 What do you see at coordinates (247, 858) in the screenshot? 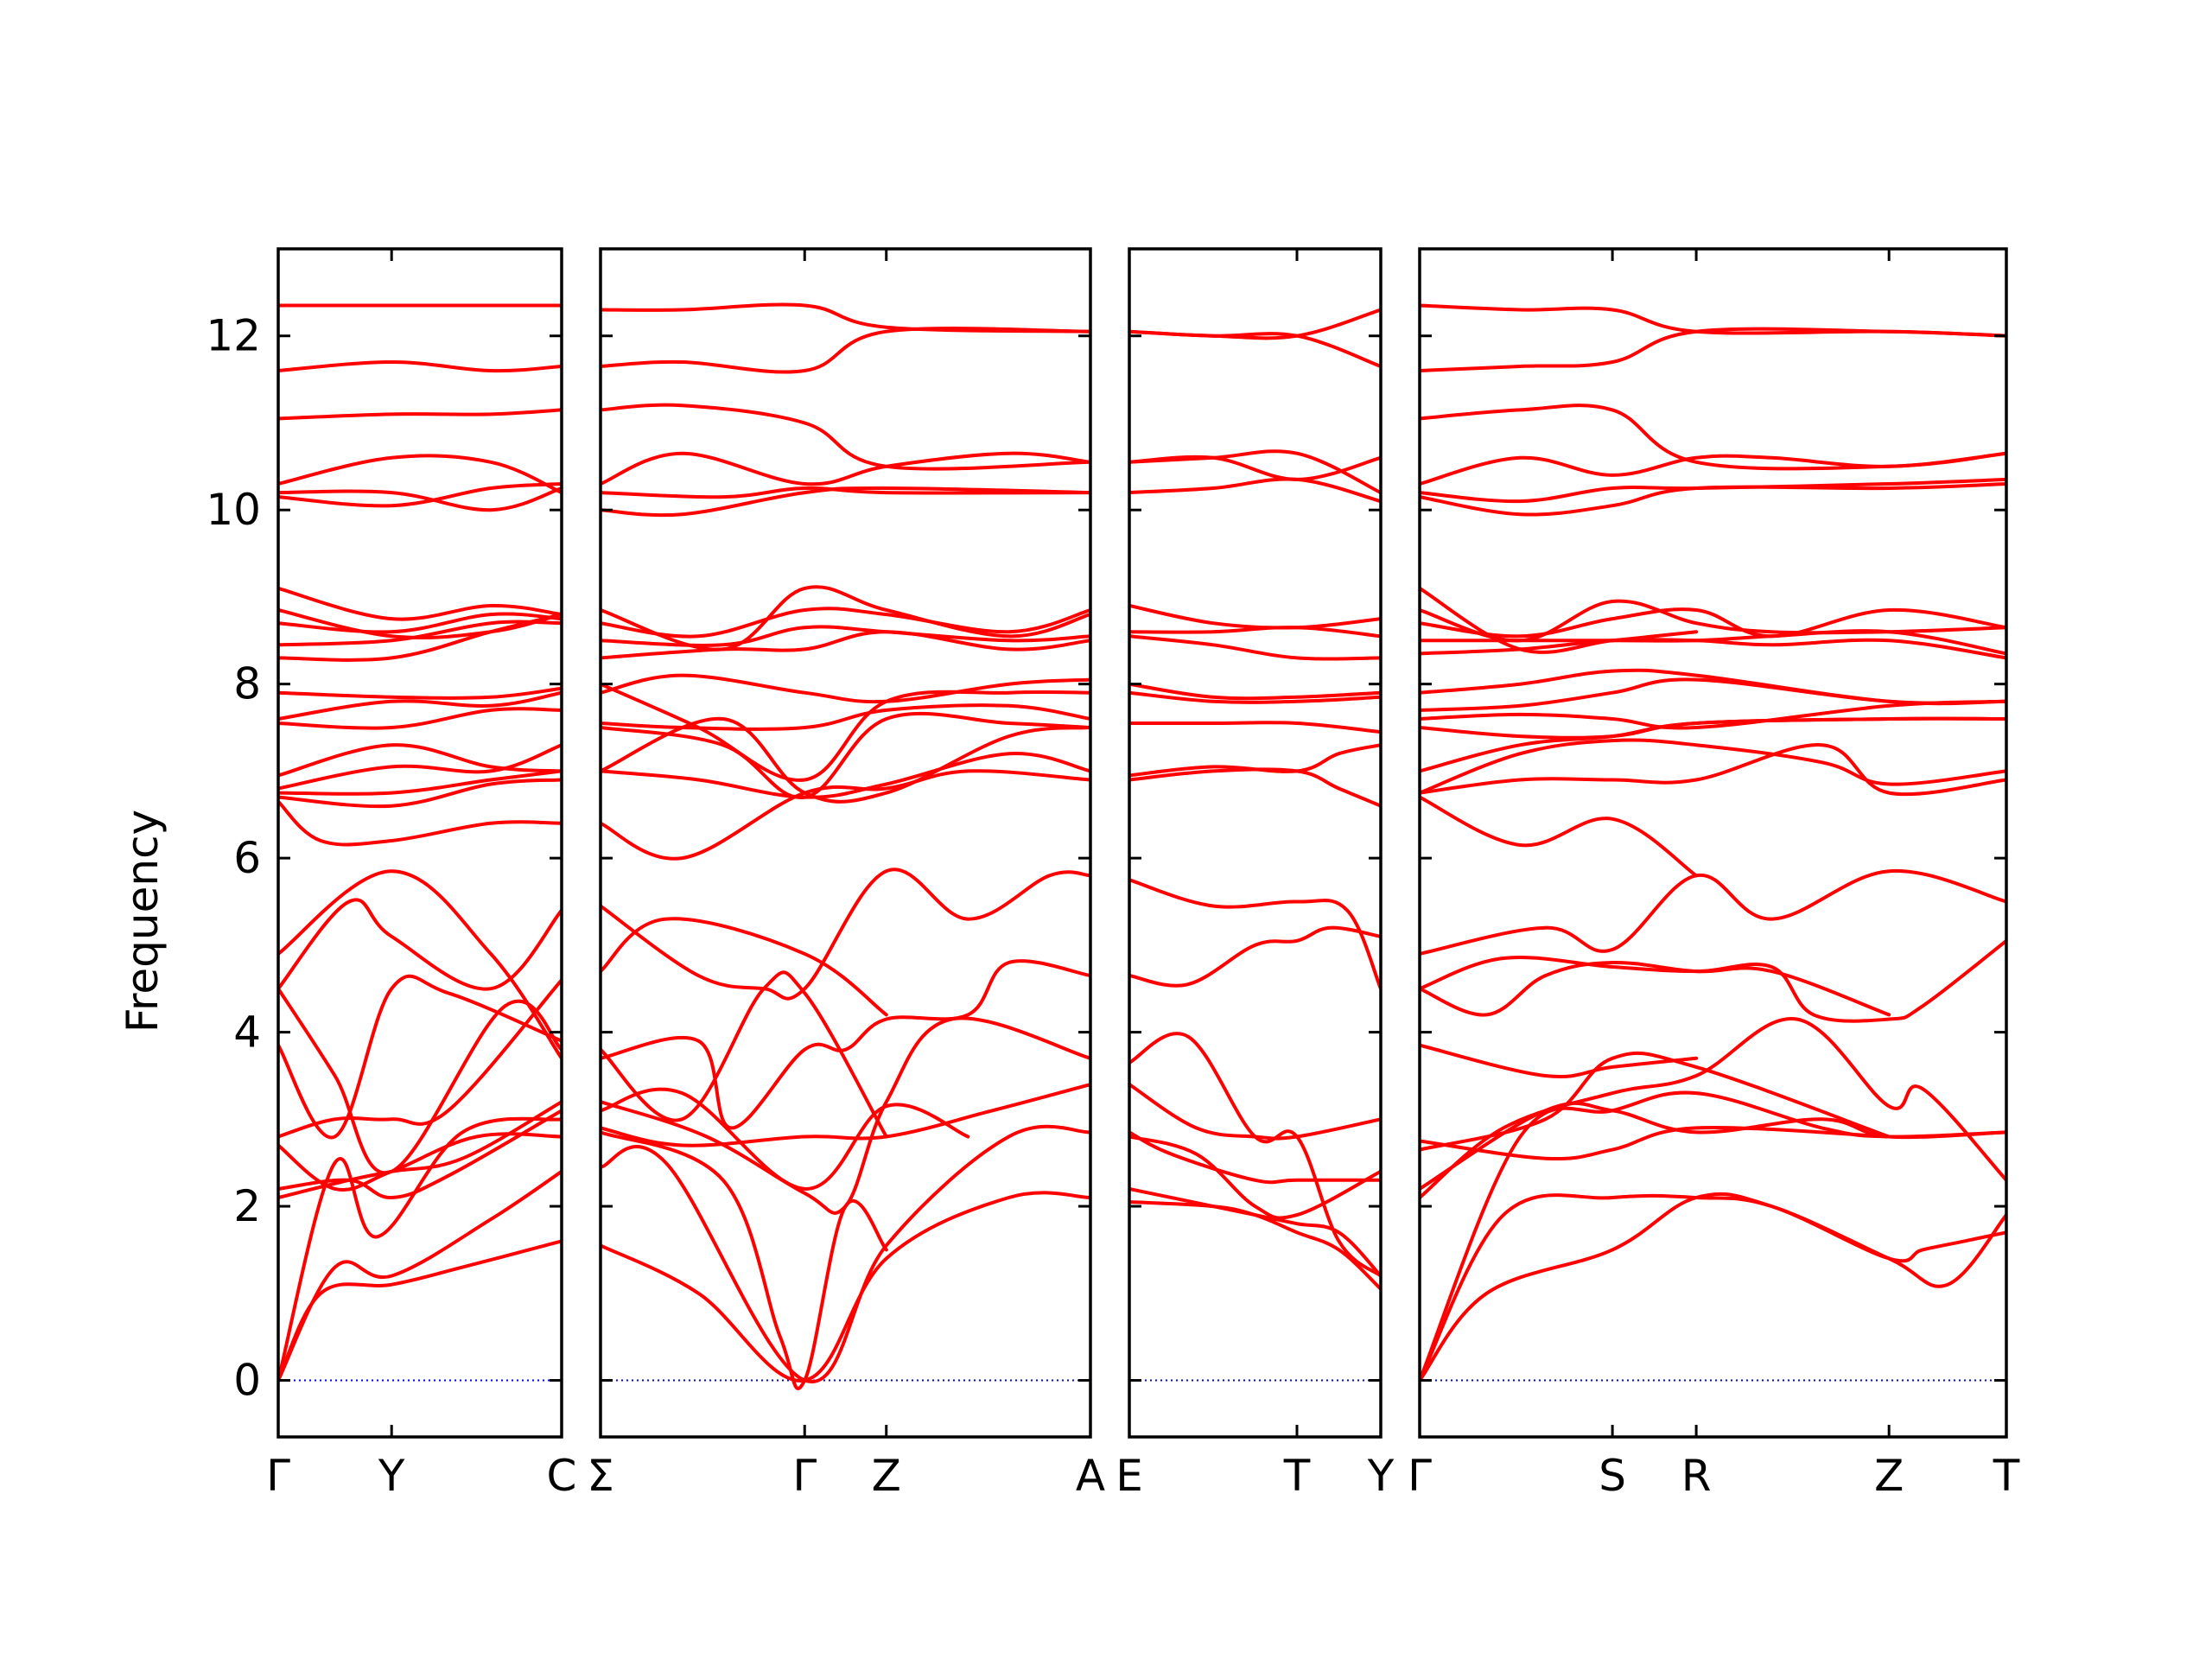
I see `y-tick-label: 6` at bounding box center [247, 858].